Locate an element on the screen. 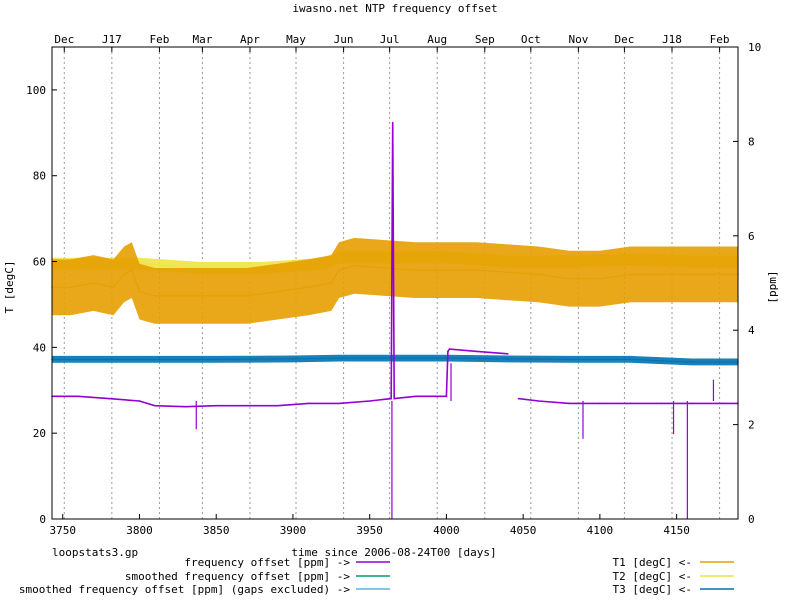  legend-label: smoothed frequency offset [ppm] -> is located at coordinates (238, 576).